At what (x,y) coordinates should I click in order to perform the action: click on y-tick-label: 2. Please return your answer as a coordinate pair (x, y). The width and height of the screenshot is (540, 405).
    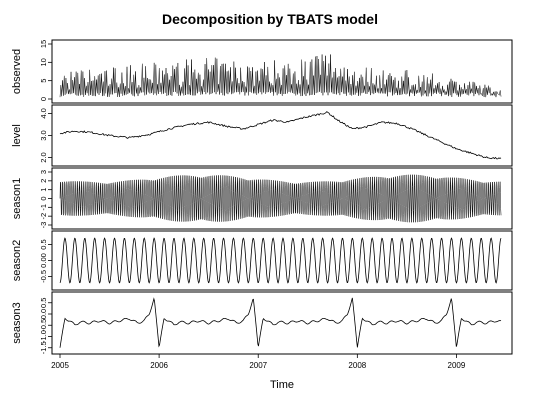
    Looking at the image, I should click on (43, 181).